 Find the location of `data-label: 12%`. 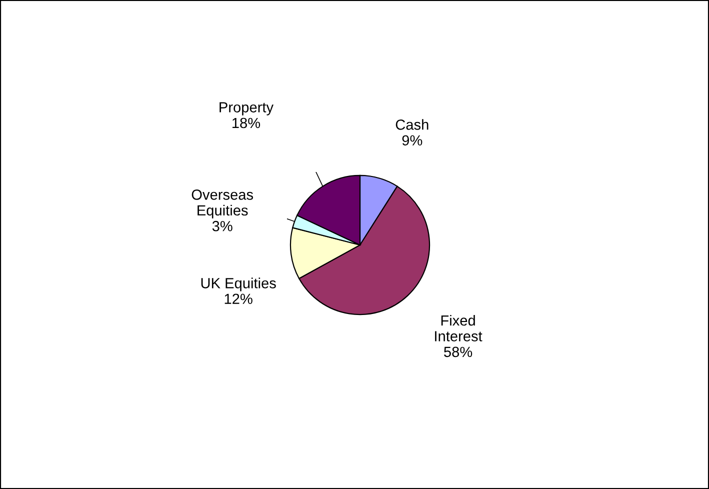

data-label: 12% is located at coordinates (238, 299).